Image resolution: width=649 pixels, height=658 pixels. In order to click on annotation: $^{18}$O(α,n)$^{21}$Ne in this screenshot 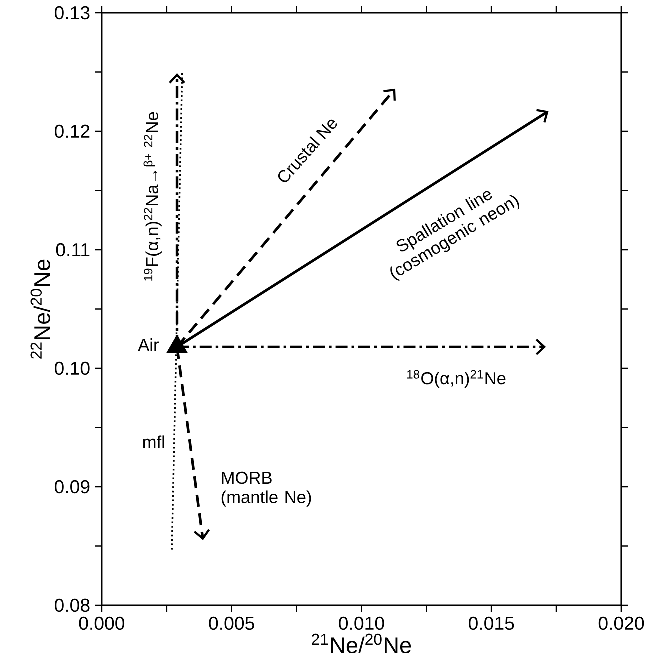, I will do `click(456, 379)`.